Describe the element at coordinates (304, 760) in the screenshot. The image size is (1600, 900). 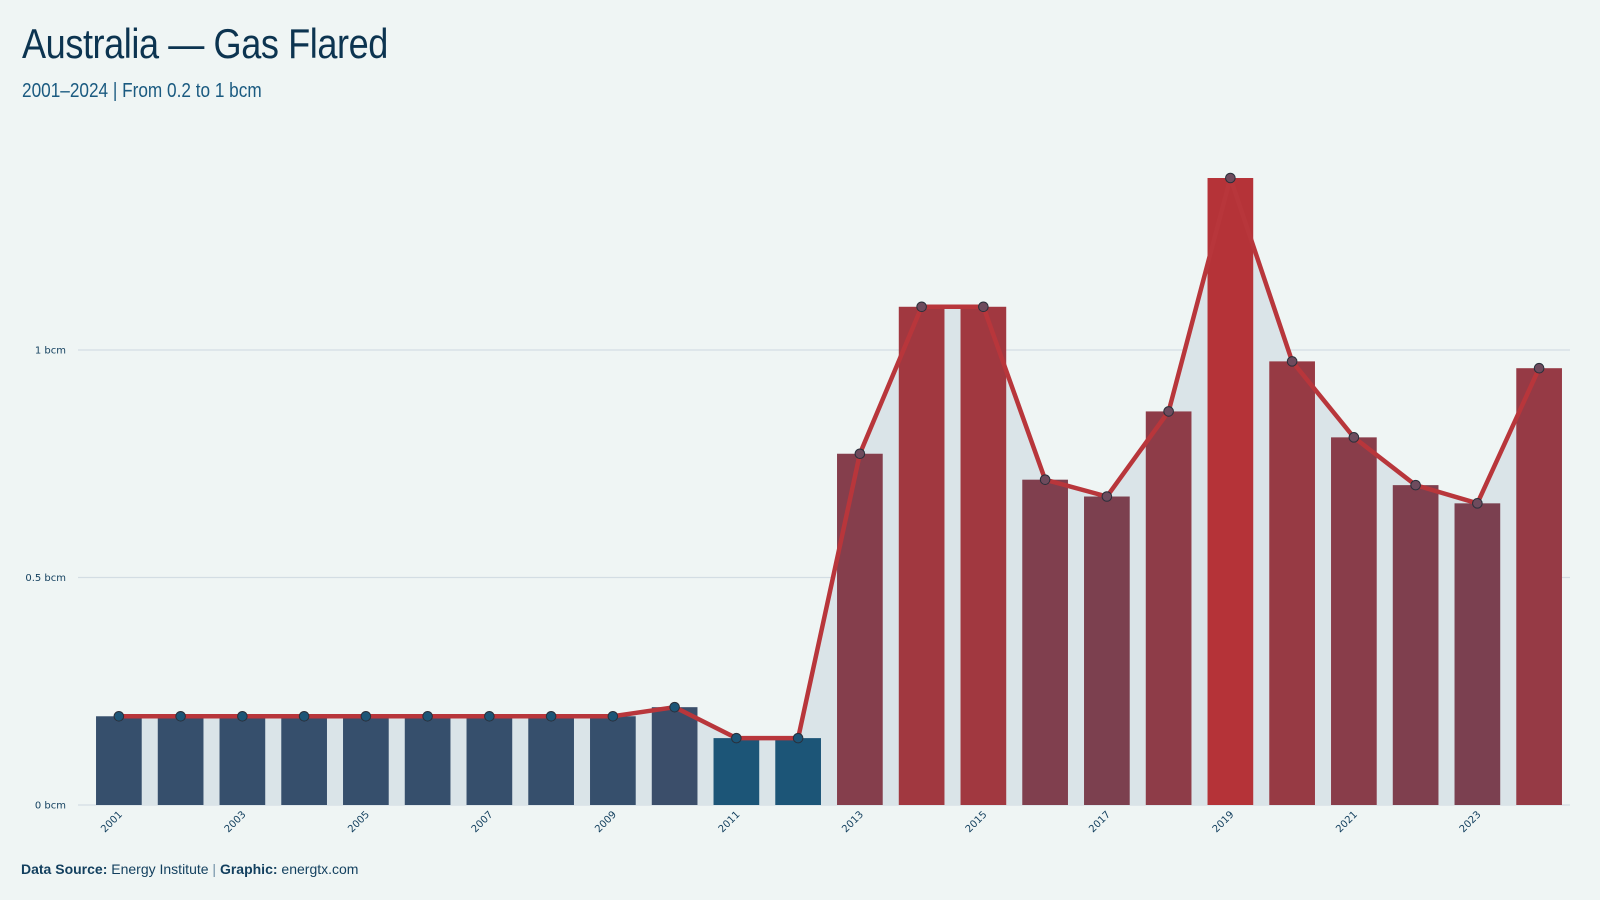
I see `bar-2004` at that location.